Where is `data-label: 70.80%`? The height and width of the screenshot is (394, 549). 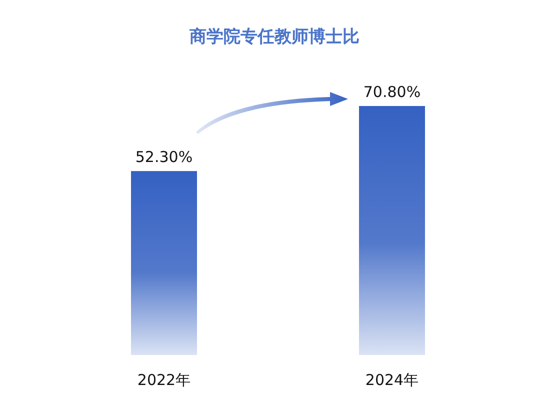 data-label: 70.80% is located at coordinates (392, 92).